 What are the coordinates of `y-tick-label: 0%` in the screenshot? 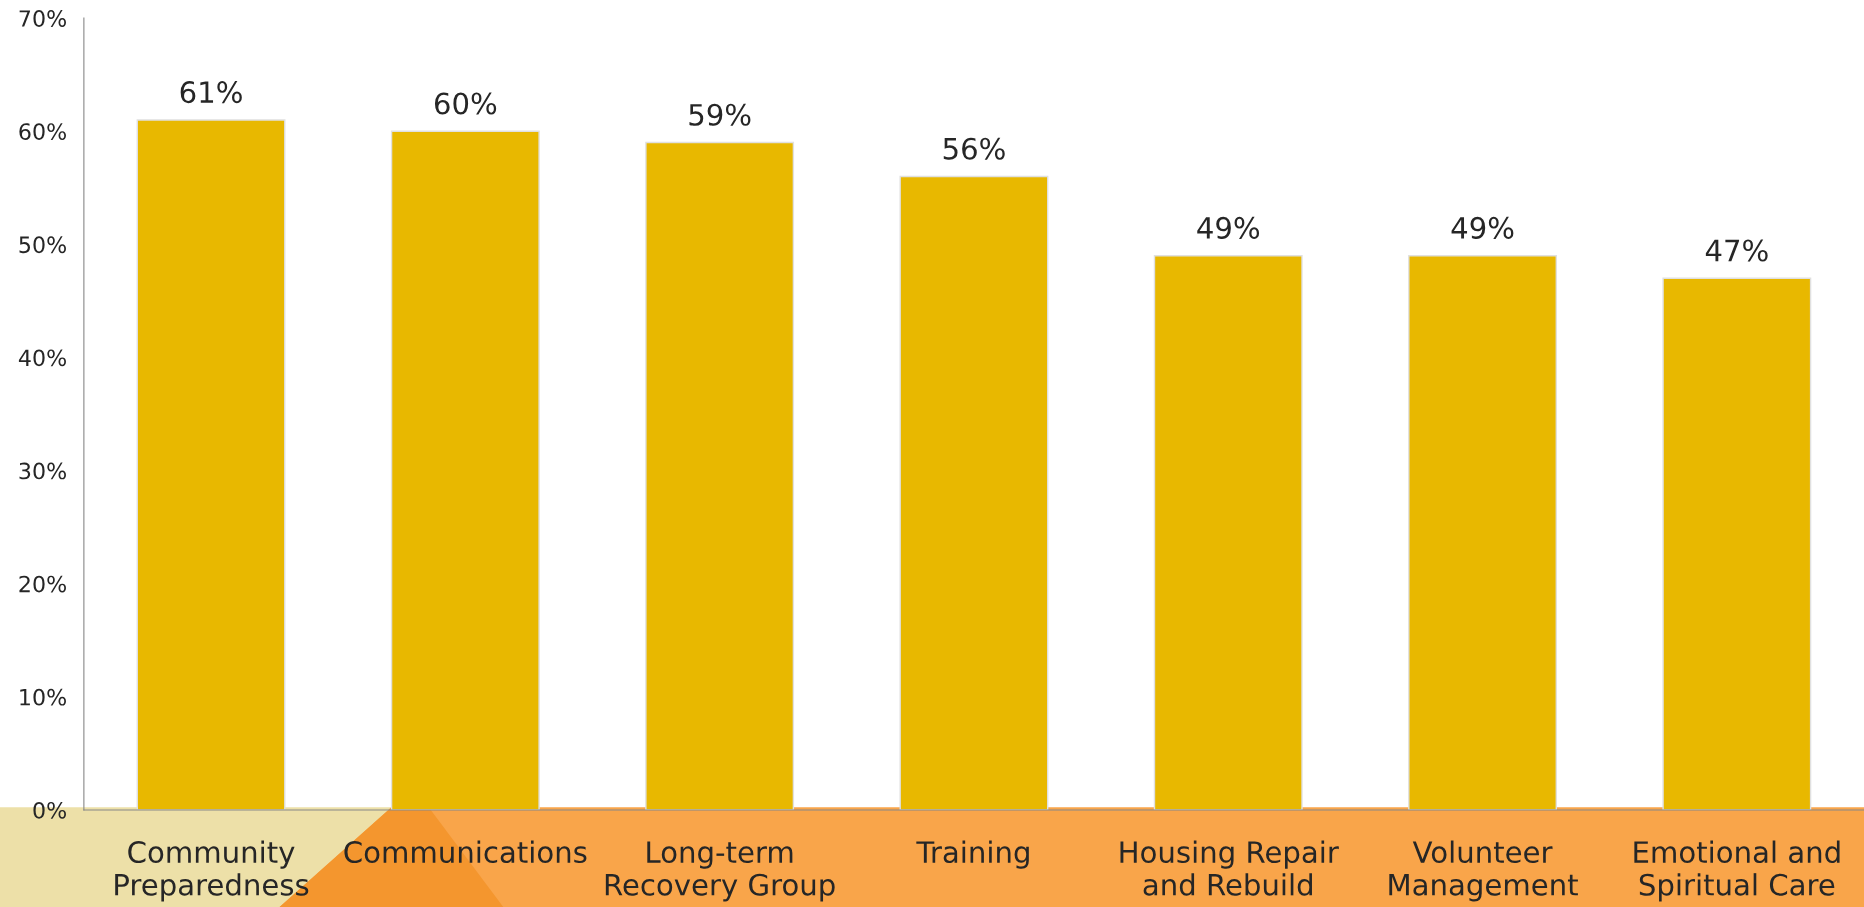 It's located at (49, 810).